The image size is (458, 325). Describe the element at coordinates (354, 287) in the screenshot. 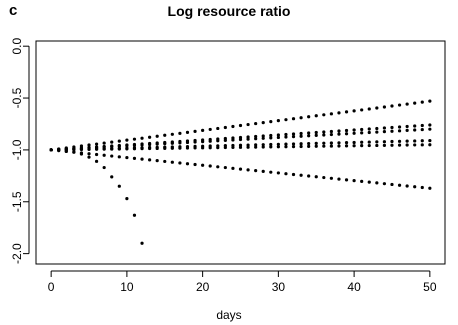

I see `x-tick-label: 40` at that location.